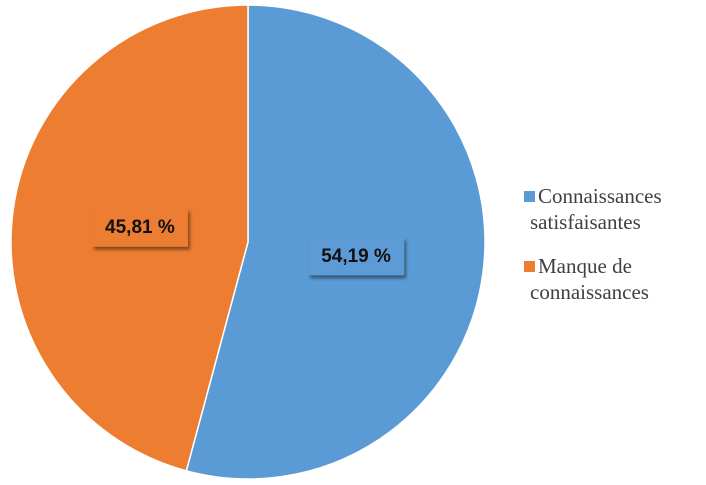 Image resolution: width=706 pixels, height=485 pixels. I want to click on pie-data-labels: 54,19 % 45,81 %, so click(248, 242).